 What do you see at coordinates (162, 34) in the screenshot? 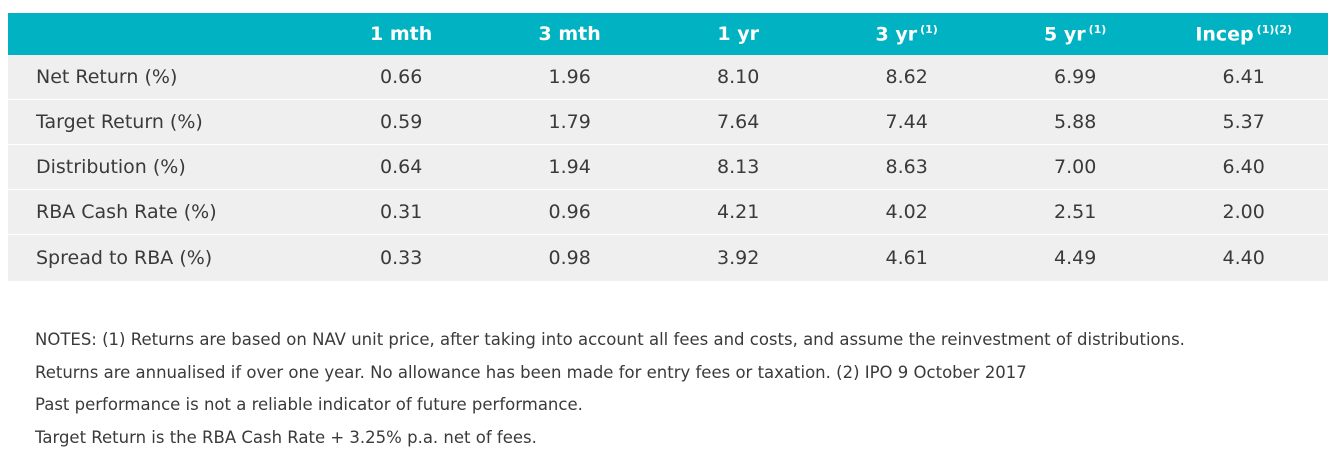
I see `header-blank-cell` at bounding box center [162, 34].